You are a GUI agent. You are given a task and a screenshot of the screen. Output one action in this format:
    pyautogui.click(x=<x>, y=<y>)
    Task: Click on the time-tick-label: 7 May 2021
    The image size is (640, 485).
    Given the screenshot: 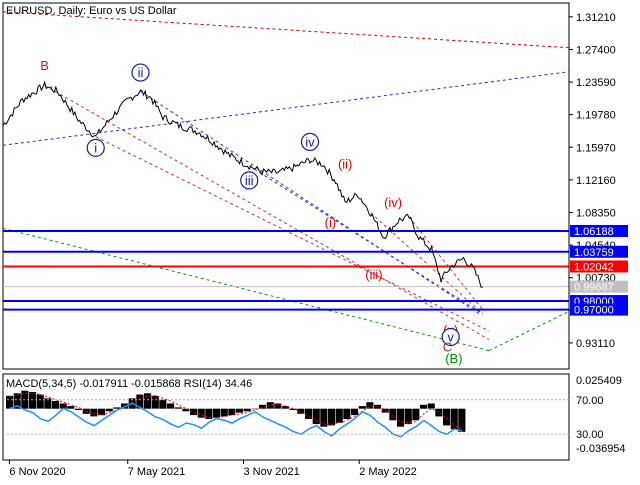 What is the action you would take?
    pyautogui.click(x=156, y=472)
    